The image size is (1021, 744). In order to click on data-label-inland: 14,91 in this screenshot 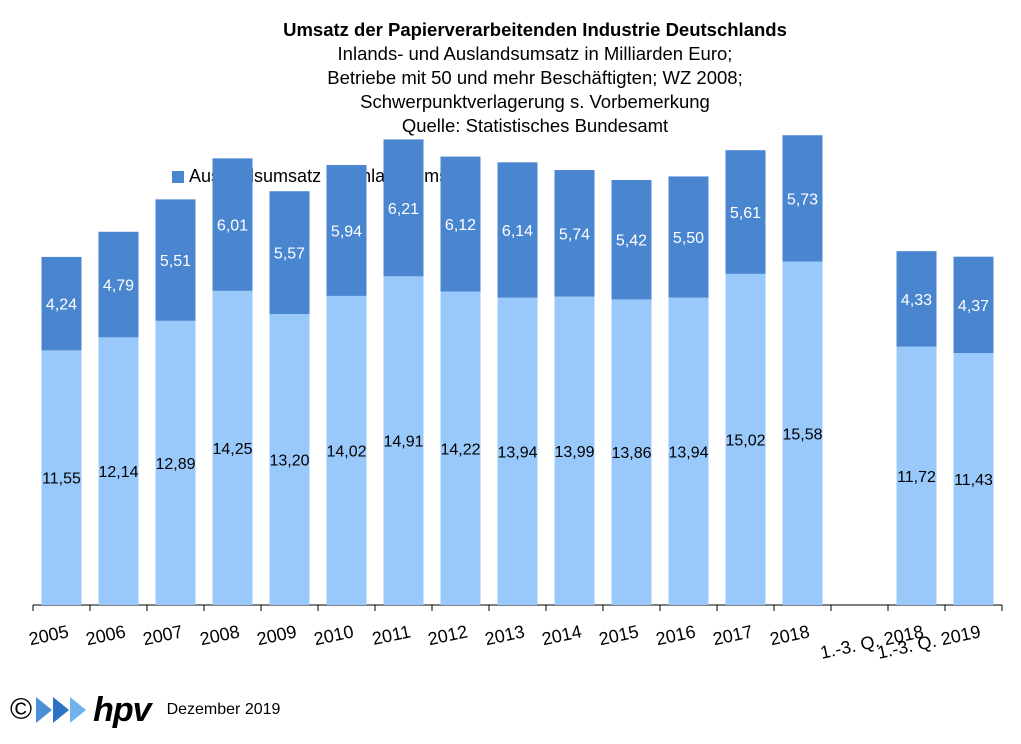, I will do `click(403, 442)`.